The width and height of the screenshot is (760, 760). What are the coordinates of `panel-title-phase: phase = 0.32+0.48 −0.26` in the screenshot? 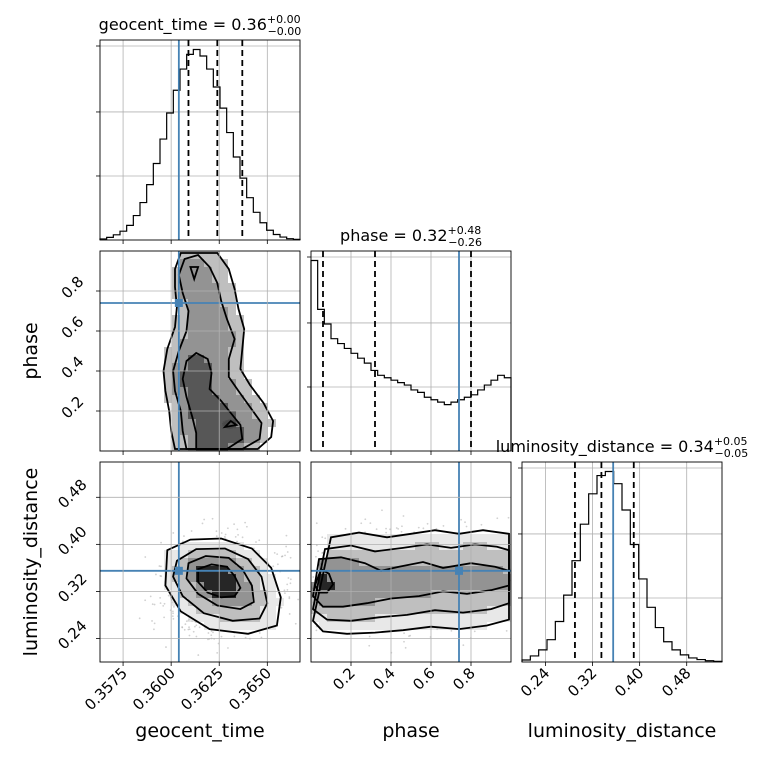 It's located at (411, 236).